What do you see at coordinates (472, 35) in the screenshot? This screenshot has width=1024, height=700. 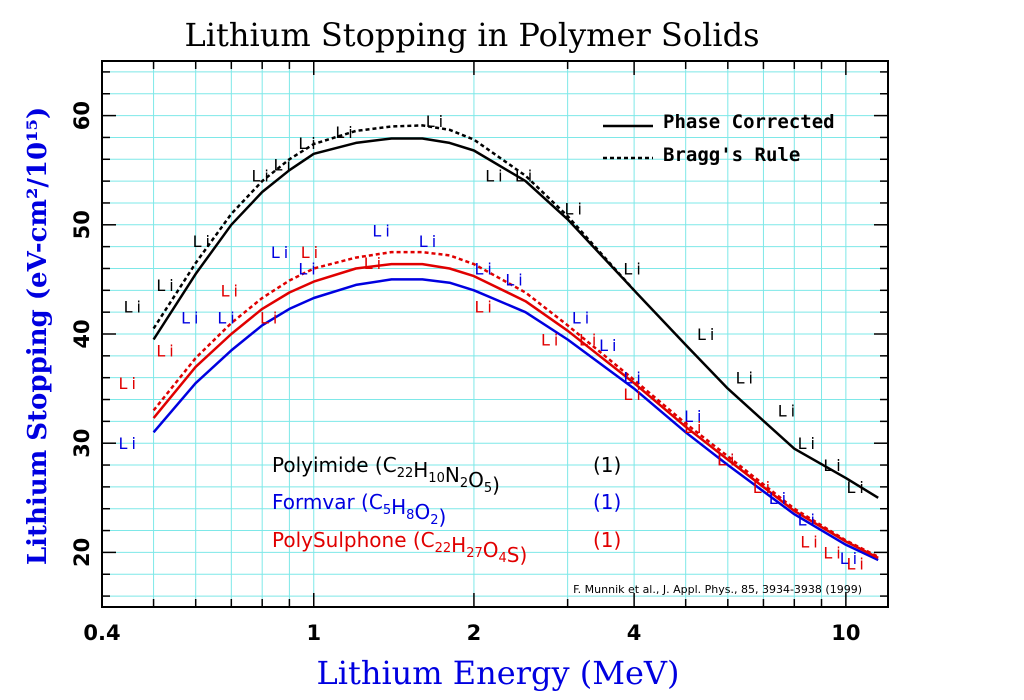 I see `chart-title: Lithium Stopping in Polymer Solids` at bounding box center [472, 35].